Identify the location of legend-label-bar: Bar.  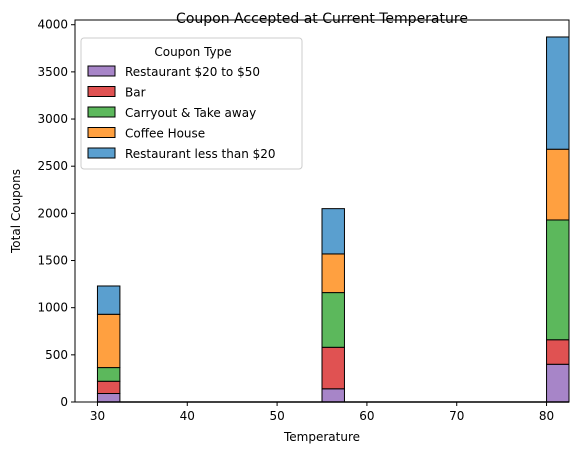
(135, 93).